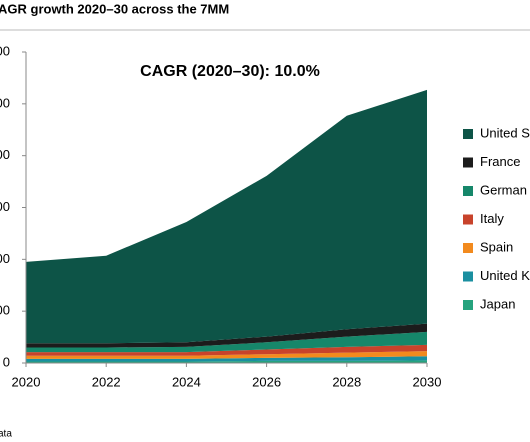 Image resolution: width=530 pixels, height=442 pixels. Describe the element at coordinates (186, 381) in the screenshot. I see `x-tick-label: 2024` at that location.